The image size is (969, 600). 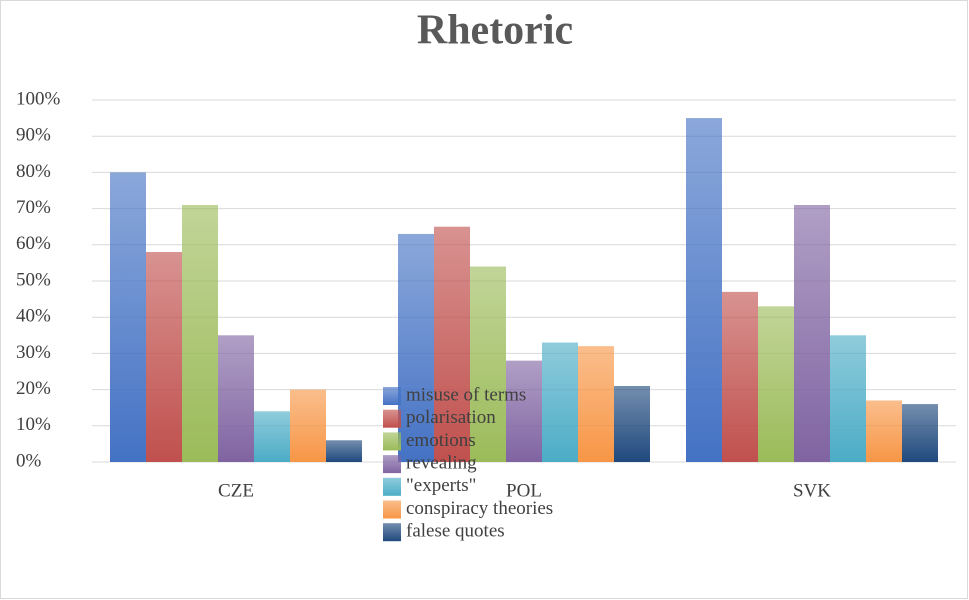 I want to click on y-tick-label: 30%, so click(x=33, y=352).